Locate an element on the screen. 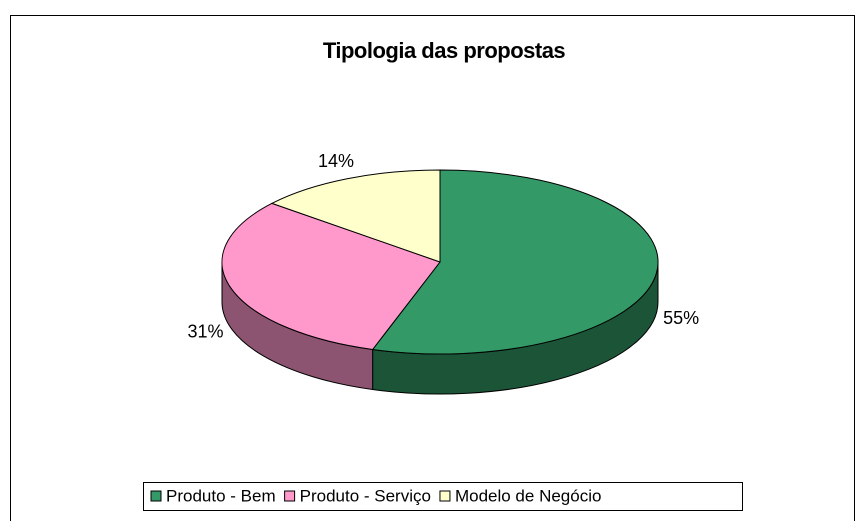 Image resolution: width=861 pixels, height=521 pixels. legend-label: Produto - Bem is located at coordinates (221, 495).